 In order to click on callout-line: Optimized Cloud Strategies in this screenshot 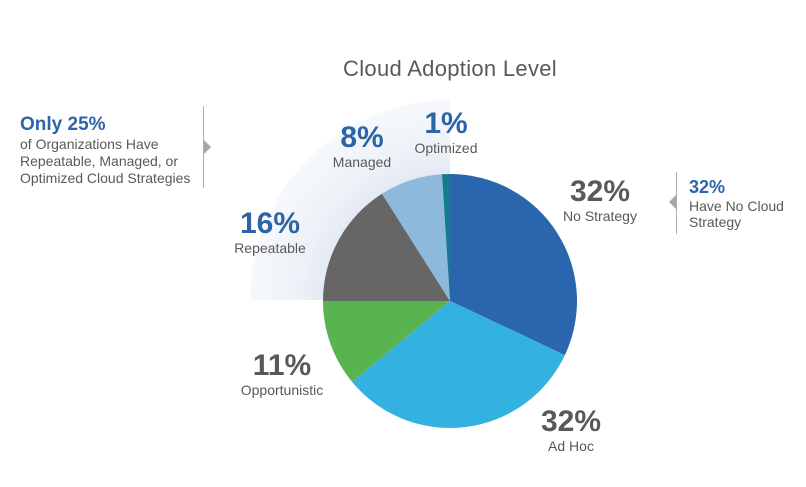, I will do `click(105, 178)`.